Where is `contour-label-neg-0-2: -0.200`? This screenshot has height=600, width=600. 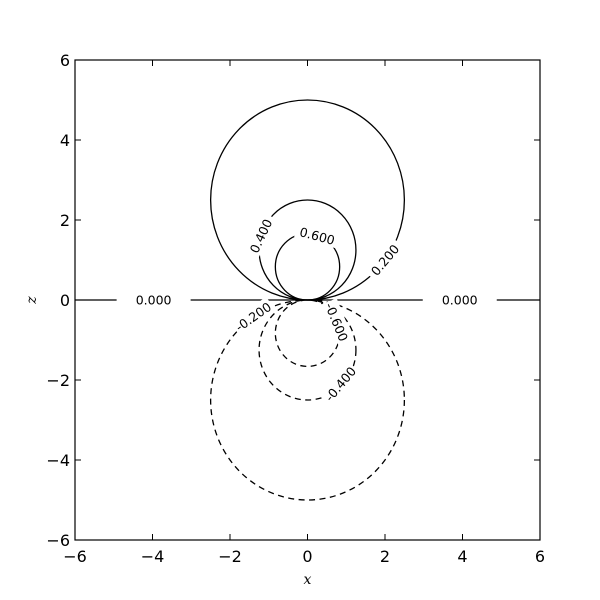 contour-label-neg-0-2: -0.200 is located at coordinates (253, 316).